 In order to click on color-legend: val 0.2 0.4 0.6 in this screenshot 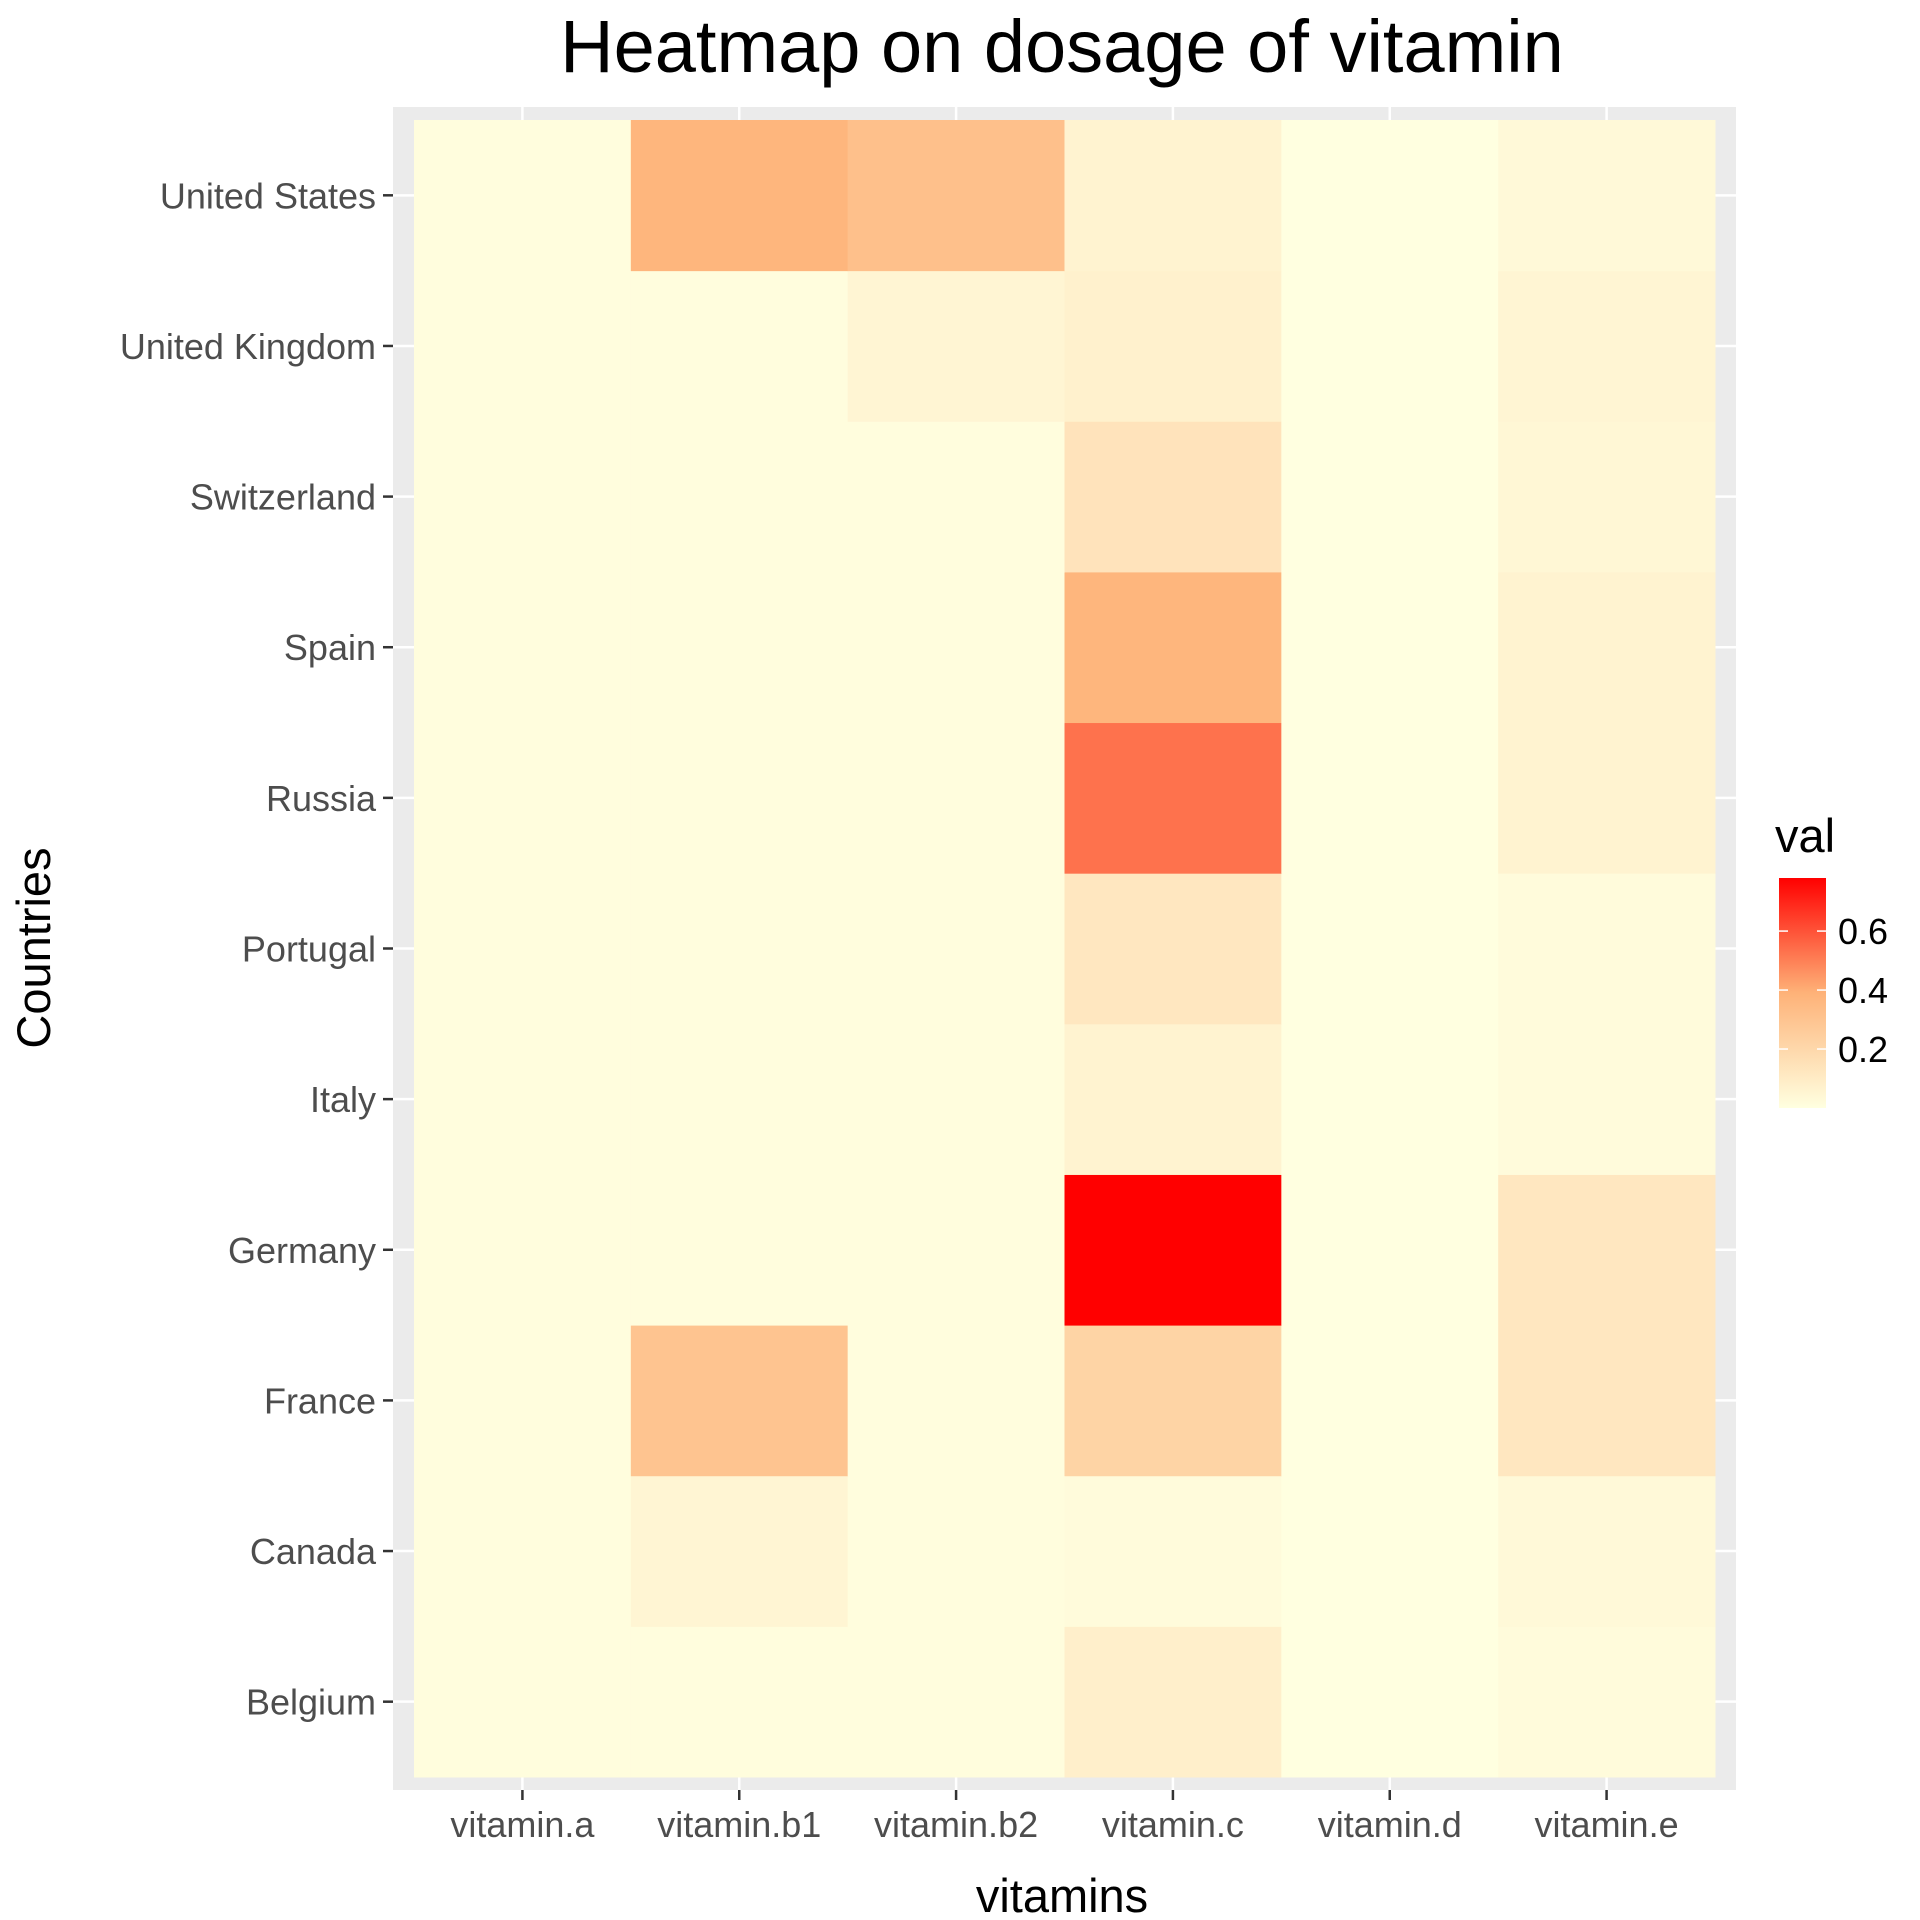, I will do `click(1831, 958)`.